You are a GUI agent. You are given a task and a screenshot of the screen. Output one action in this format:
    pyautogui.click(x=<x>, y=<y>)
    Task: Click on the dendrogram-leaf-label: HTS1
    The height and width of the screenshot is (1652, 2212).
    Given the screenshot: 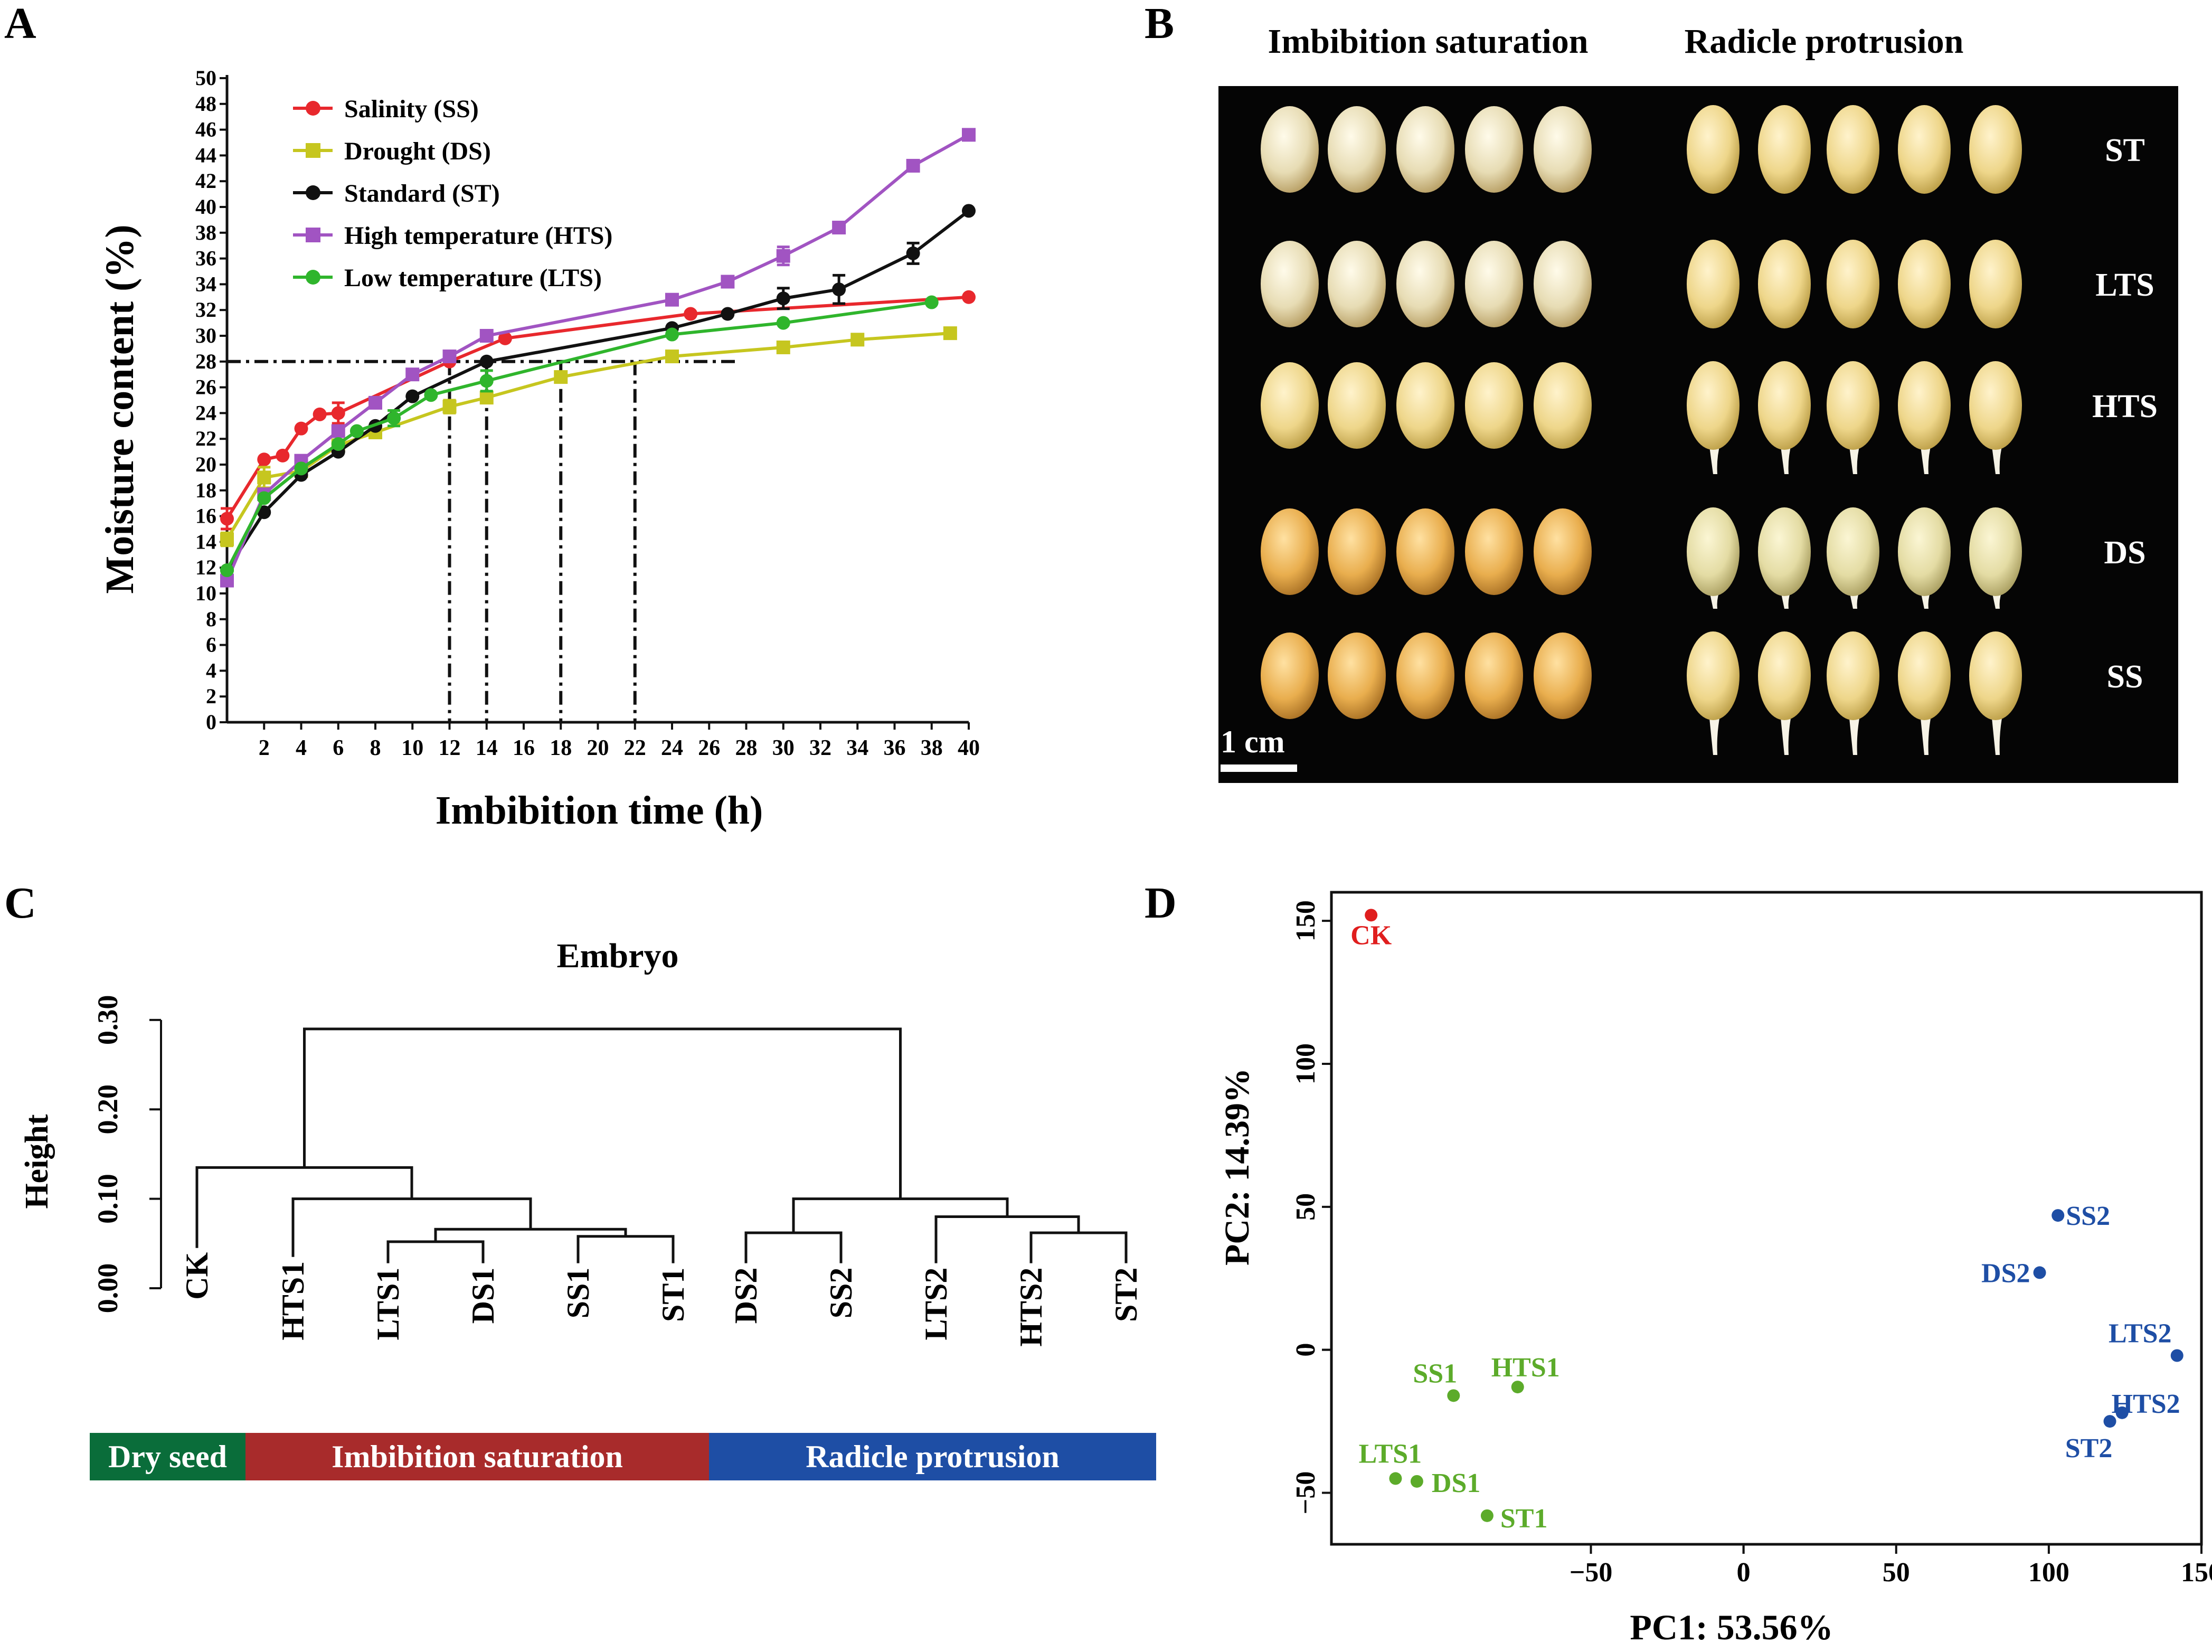 What is the action you would take?
    pyautogui.click(x=293, y=1301)
    